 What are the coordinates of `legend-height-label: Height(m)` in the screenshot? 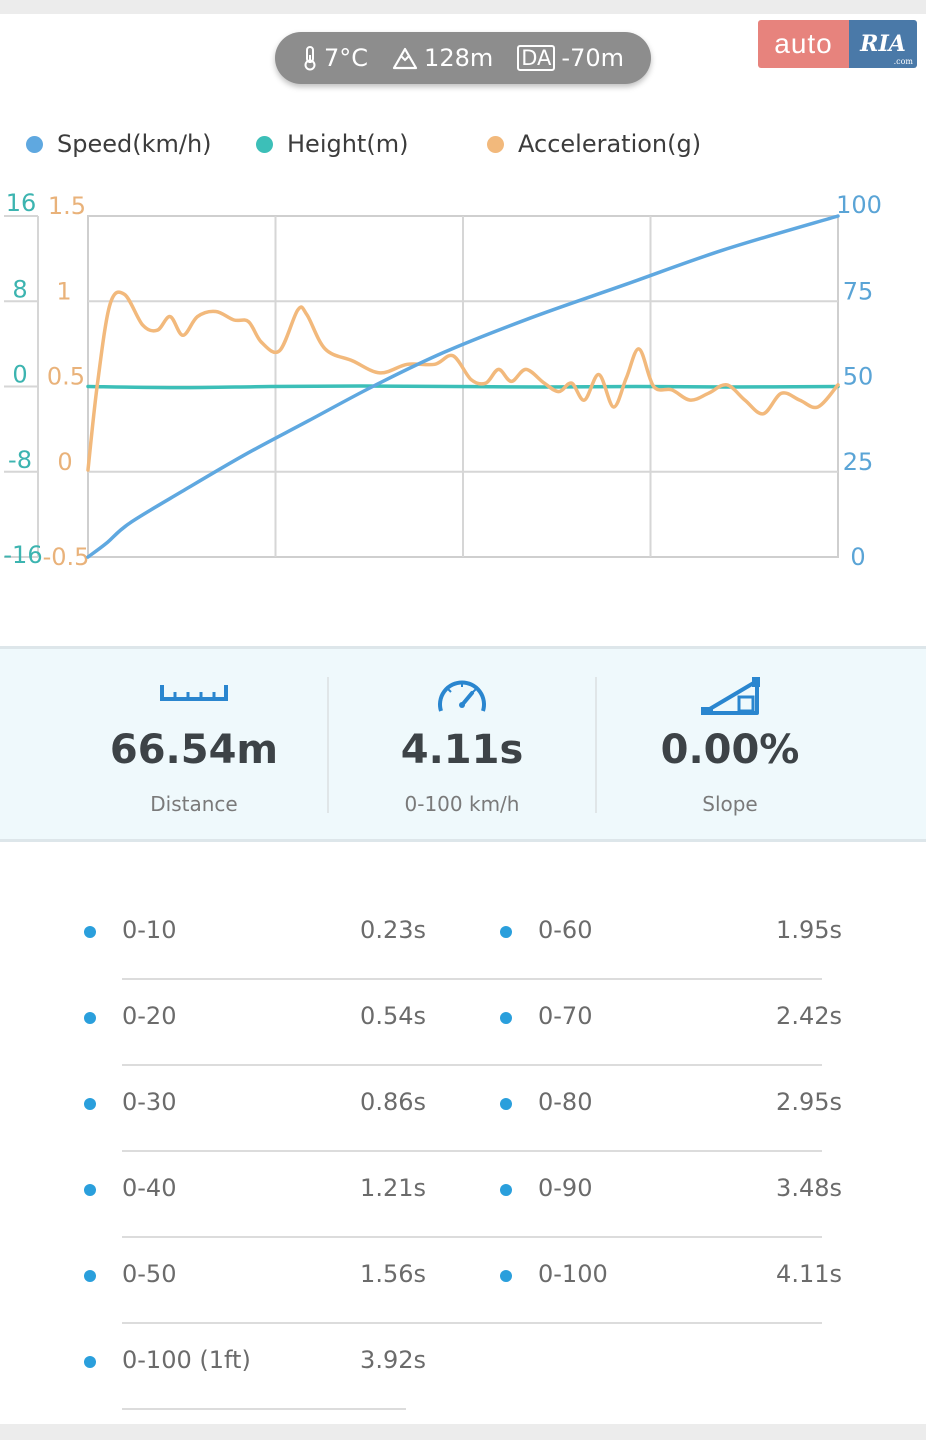 It's located at (348, 144).